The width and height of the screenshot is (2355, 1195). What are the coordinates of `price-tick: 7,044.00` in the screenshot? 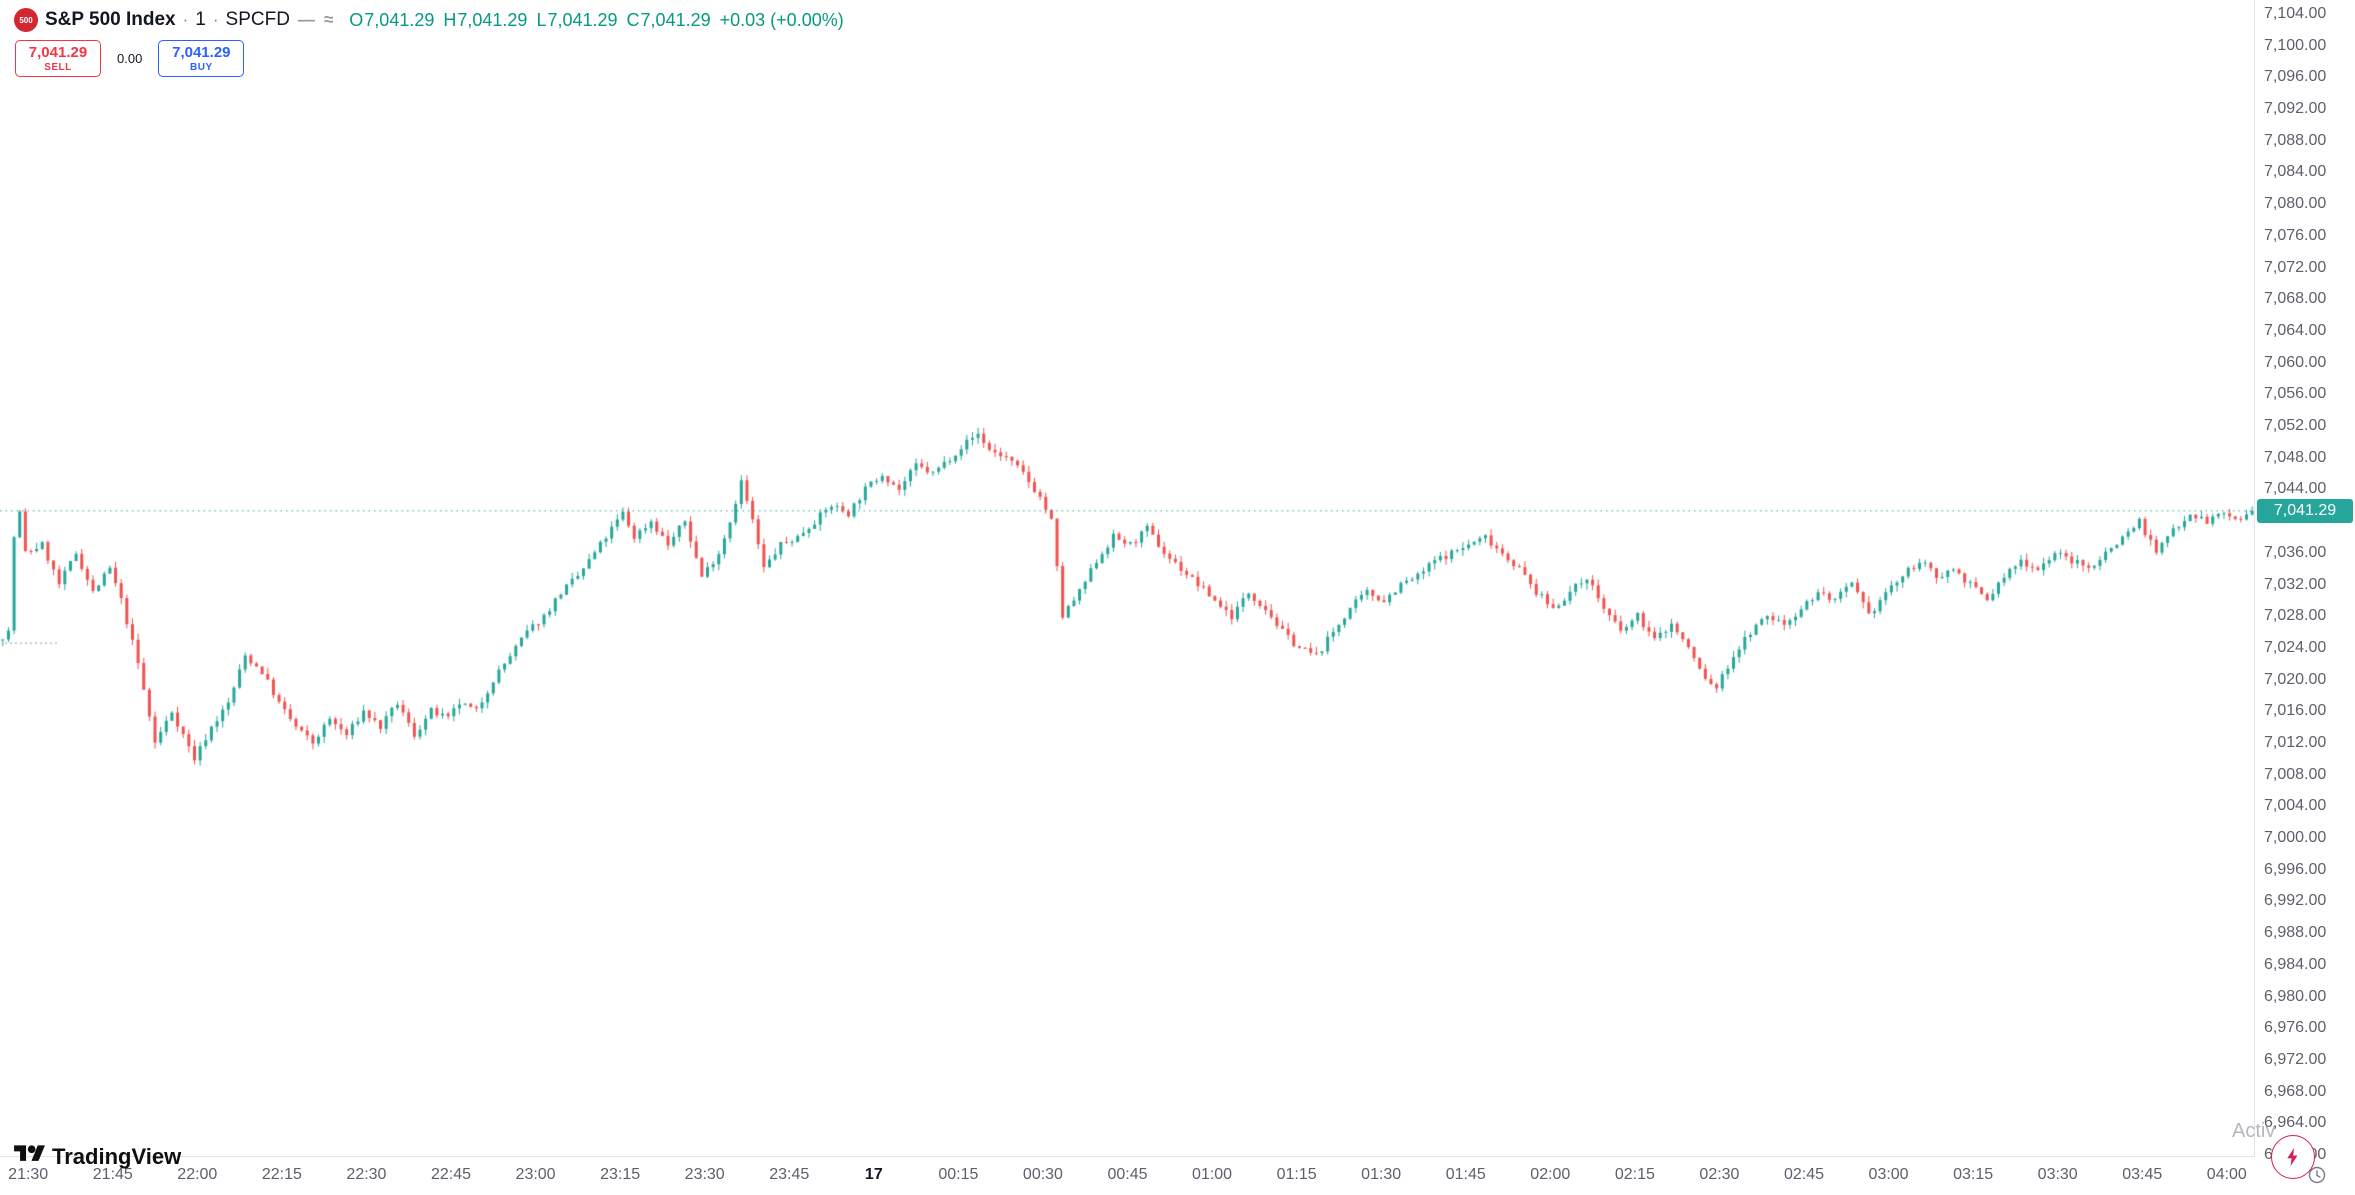 It's located at (2295, 489).